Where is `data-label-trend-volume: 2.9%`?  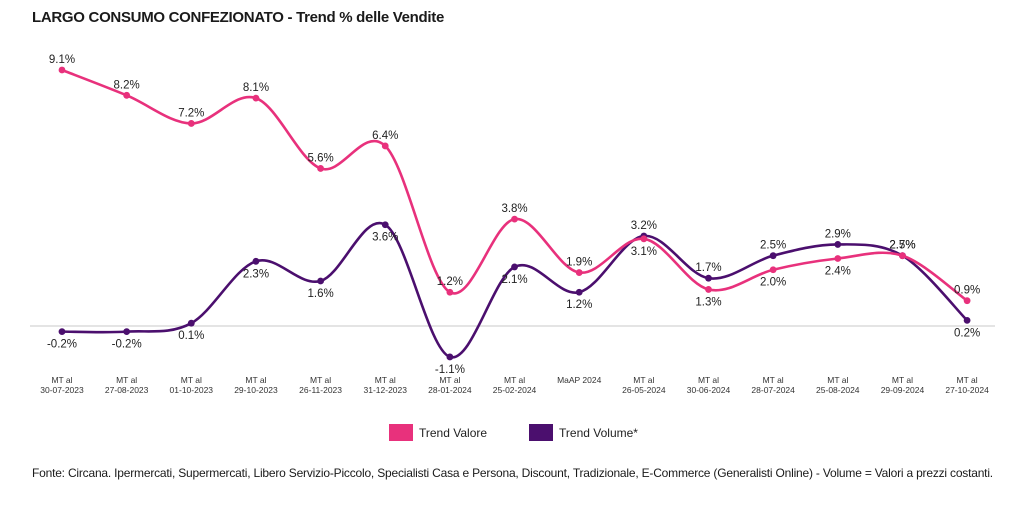 data-label-trend-volume: 2.9% is located at coordinates (838, 234).